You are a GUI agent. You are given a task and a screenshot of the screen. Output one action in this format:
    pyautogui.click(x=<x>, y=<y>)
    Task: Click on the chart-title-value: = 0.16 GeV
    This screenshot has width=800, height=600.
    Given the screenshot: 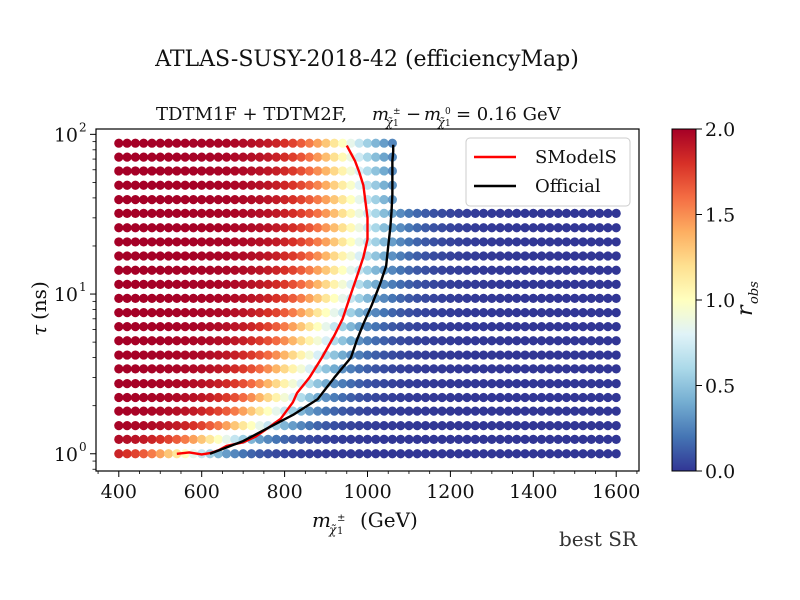 What is the action you would take?
    pyautogui.click(x=509, y=114)
    